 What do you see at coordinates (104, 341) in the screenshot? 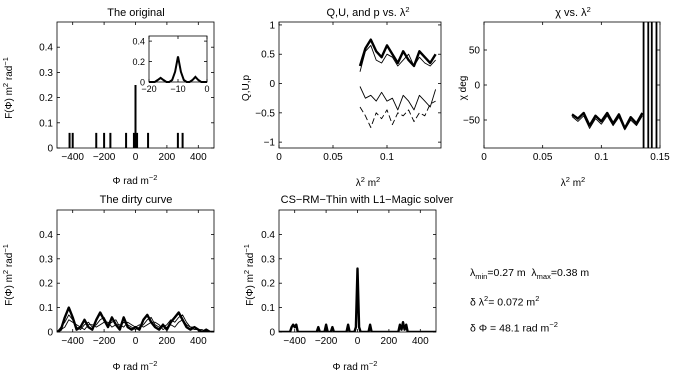
I see `dirty-xtick-label: −200` at bounding box center [104, 341].